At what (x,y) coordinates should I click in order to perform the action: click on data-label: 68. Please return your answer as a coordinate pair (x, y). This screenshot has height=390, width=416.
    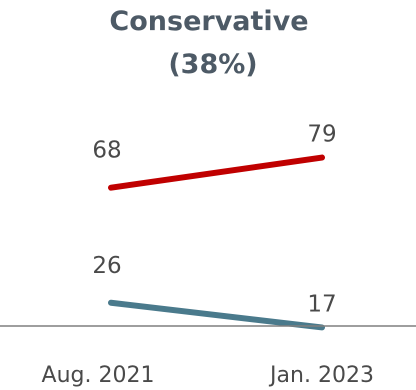
    Looking at the image, I should click on (106, 151).